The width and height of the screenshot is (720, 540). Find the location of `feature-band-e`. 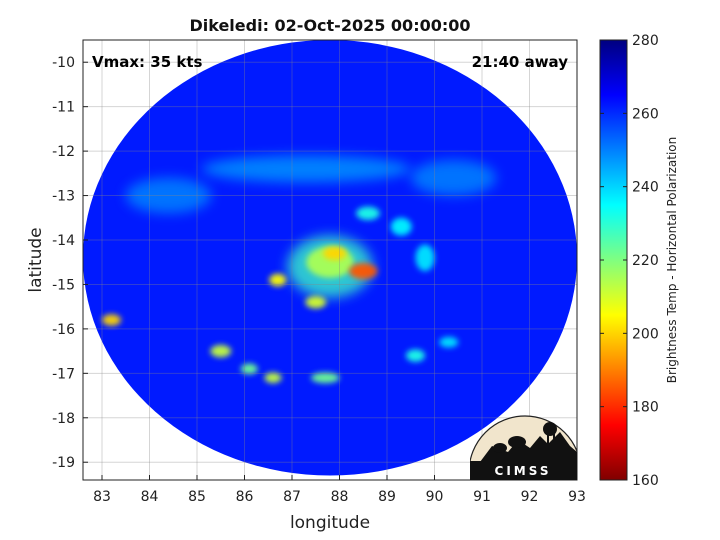

feature-band-e is located at coordinates (425, 258).